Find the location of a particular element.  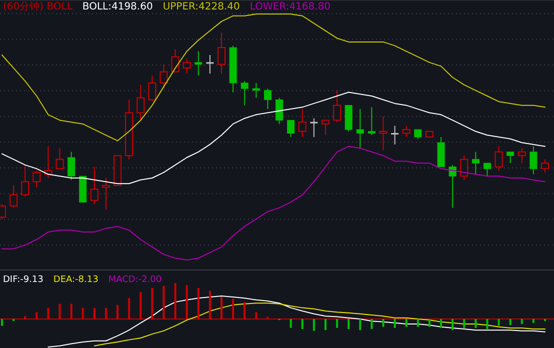

series-label: UPPER:4228.40 is located at coordinates (201, 7).